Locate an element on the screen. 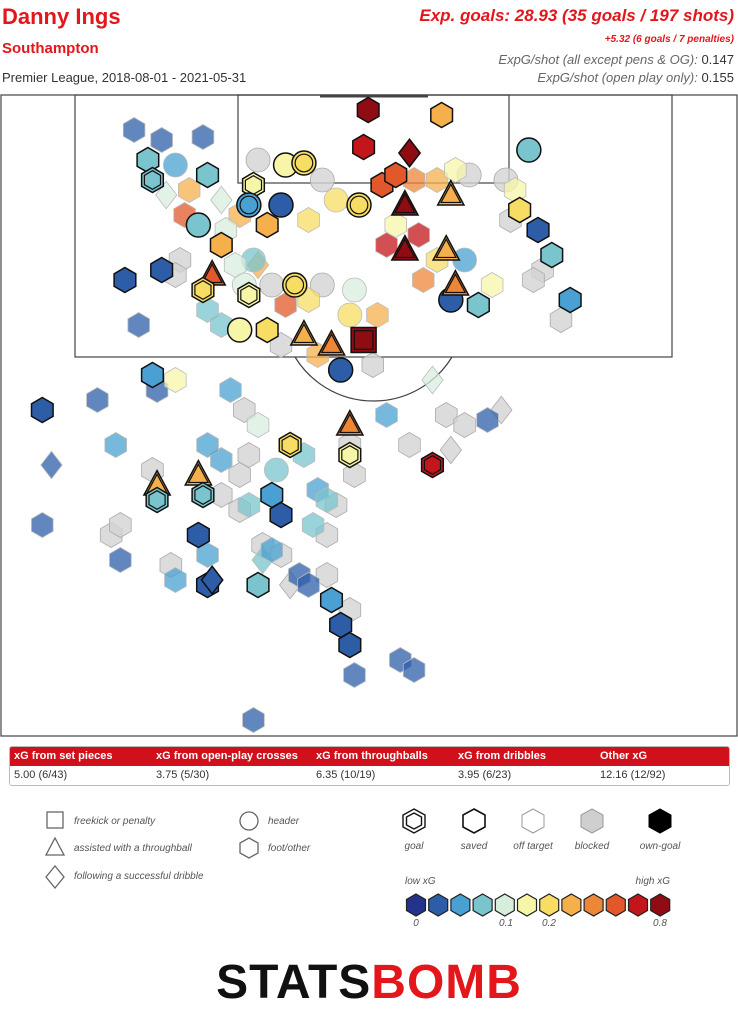 Image resolution: width=738 pixels, height=1024 pixels. player-name: Danny Ings is located at coordinates (61, 16).